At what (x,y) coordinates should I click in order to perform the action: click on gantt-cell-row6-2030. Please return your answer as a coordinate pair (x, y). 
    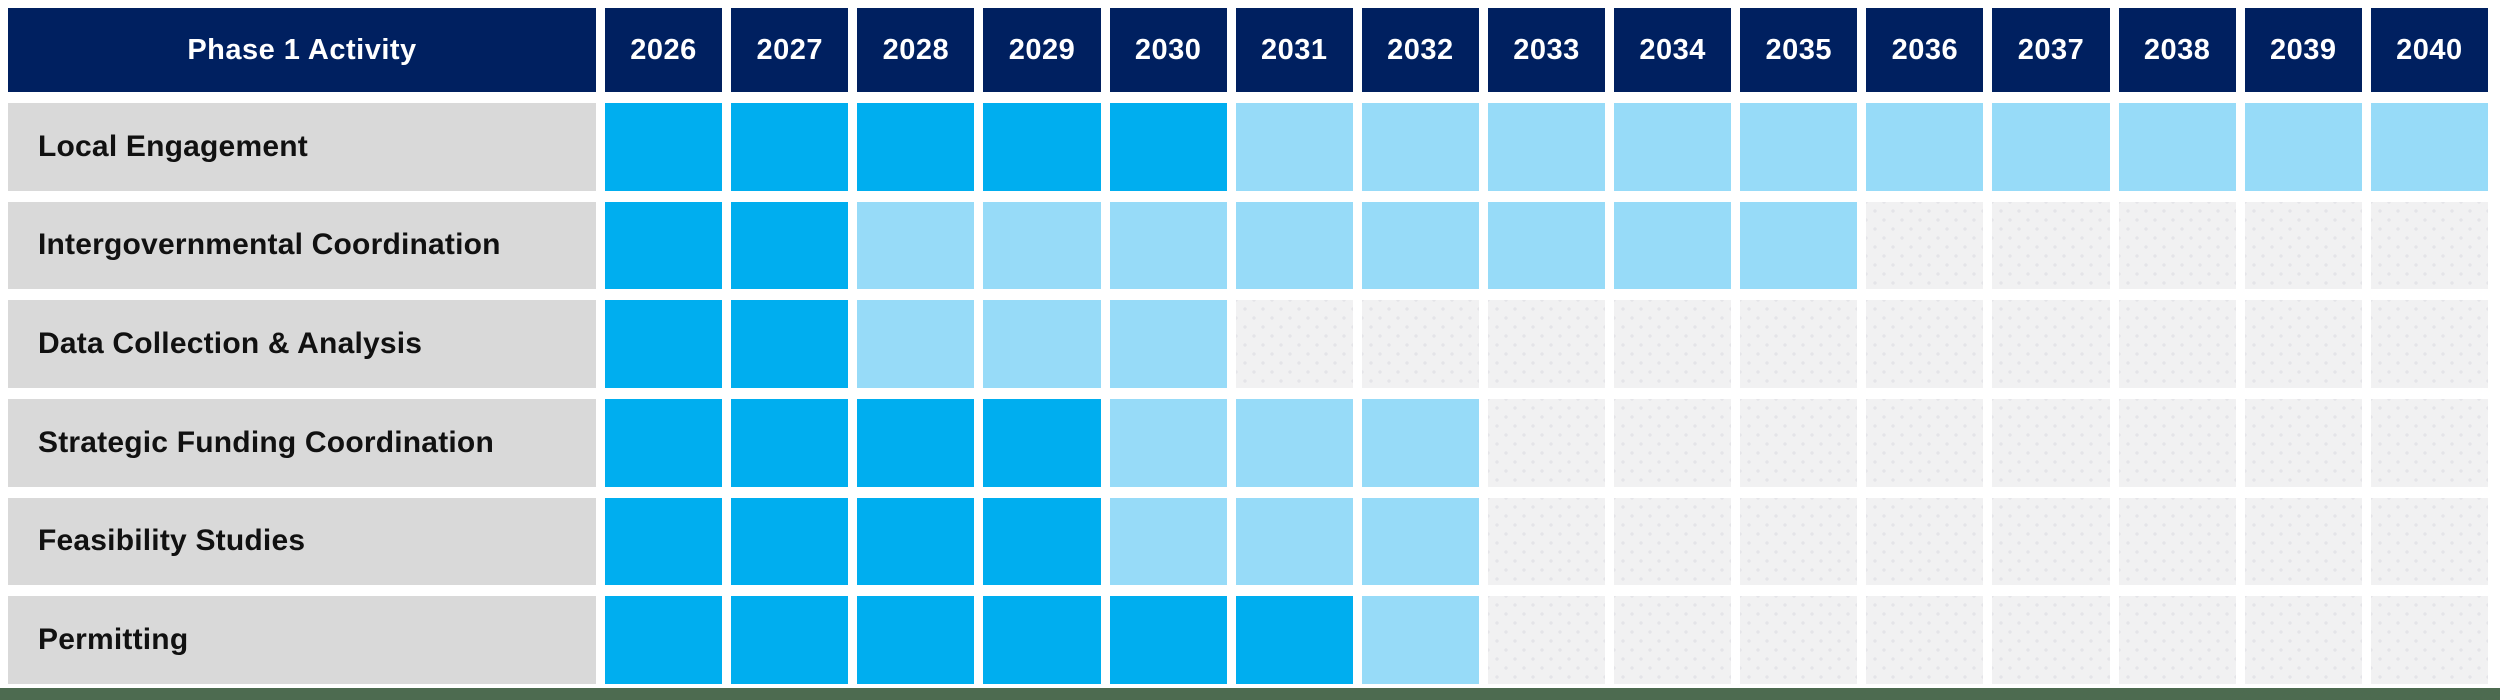
    Looking at the image, I should click on (1168, 640).